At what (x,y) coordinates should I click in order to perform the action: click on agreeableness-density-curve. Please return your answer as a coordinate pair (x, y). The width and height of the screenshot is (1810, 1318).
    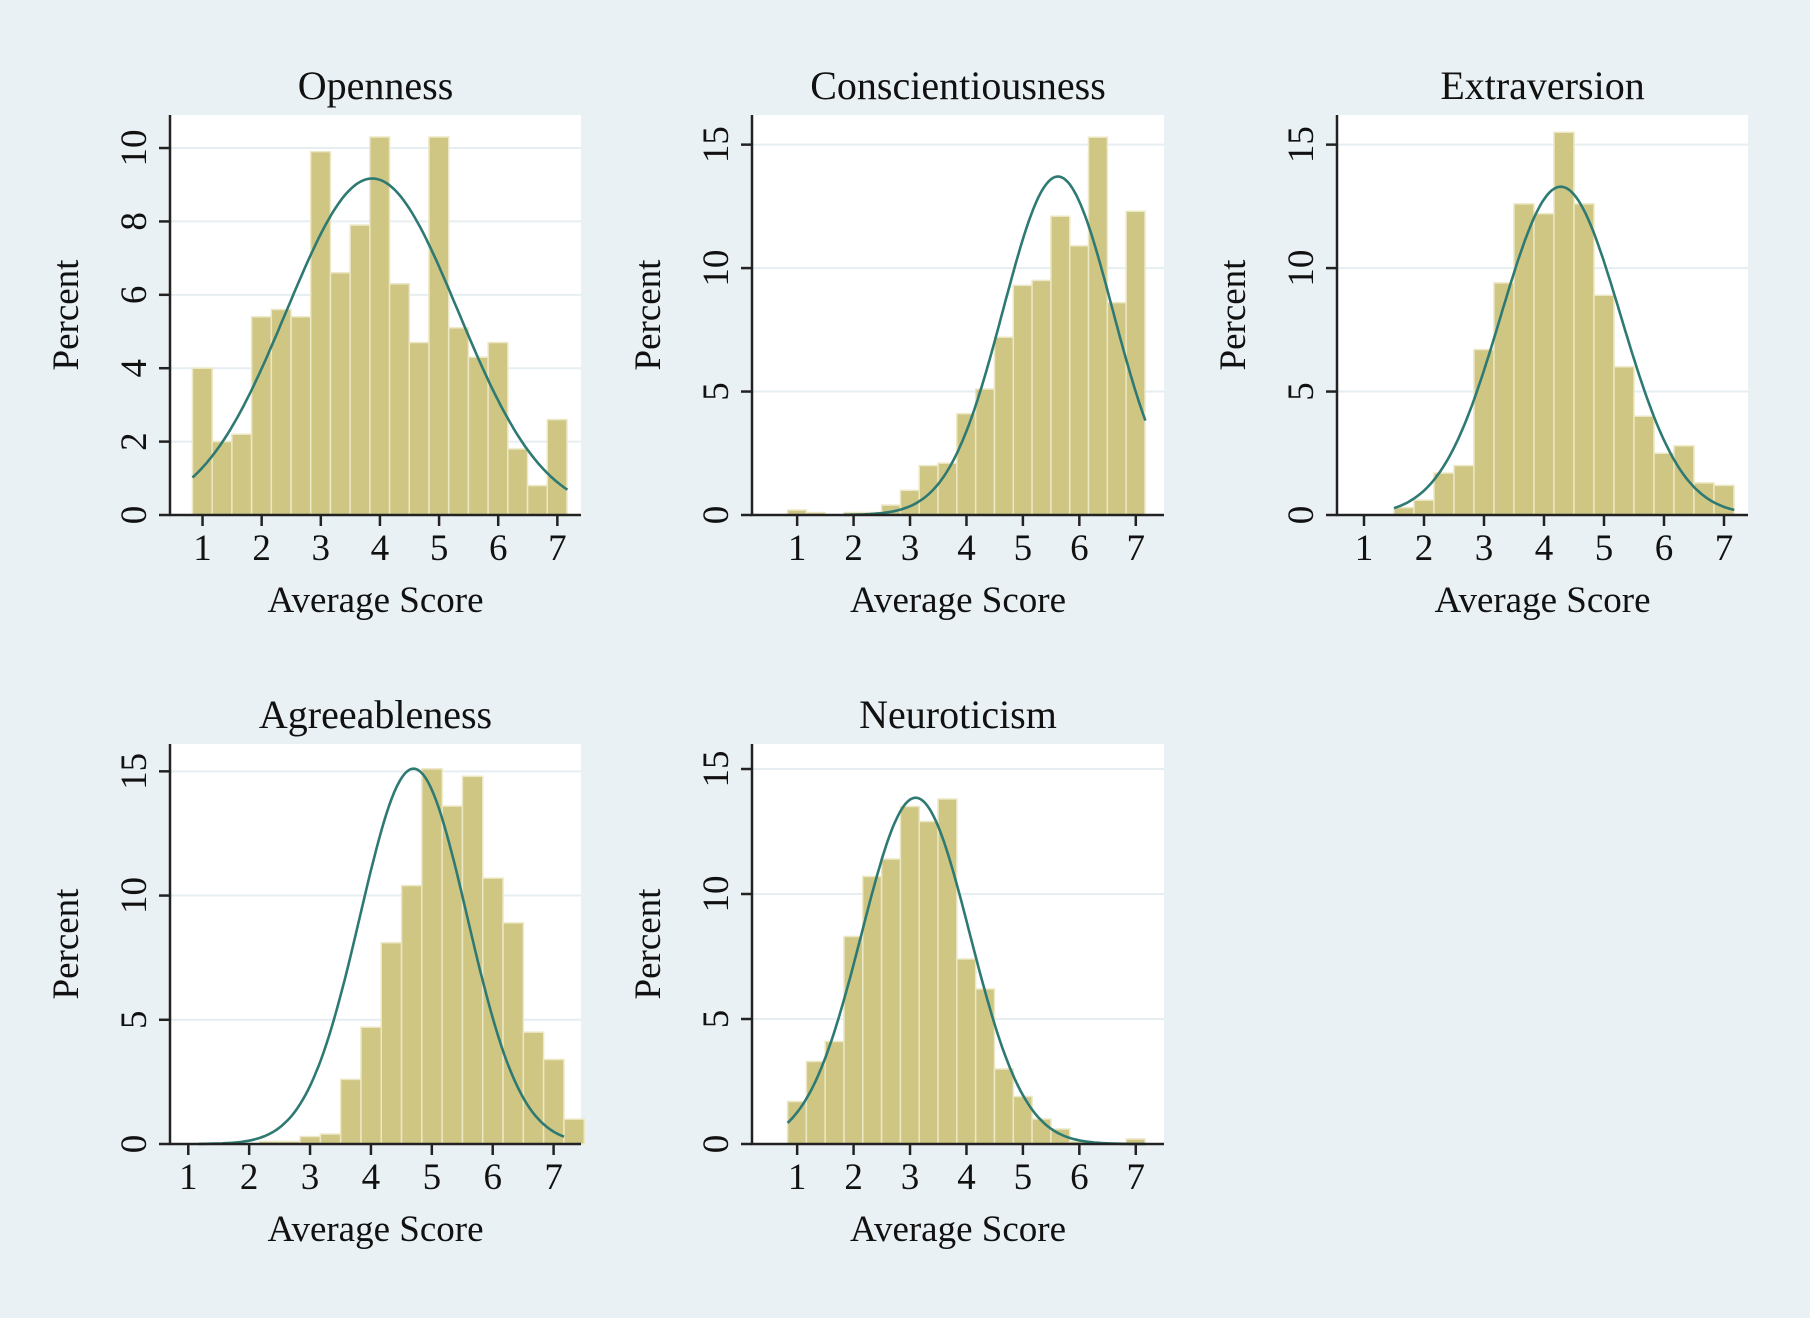
    Looking at the image, I should click on (381, 956).